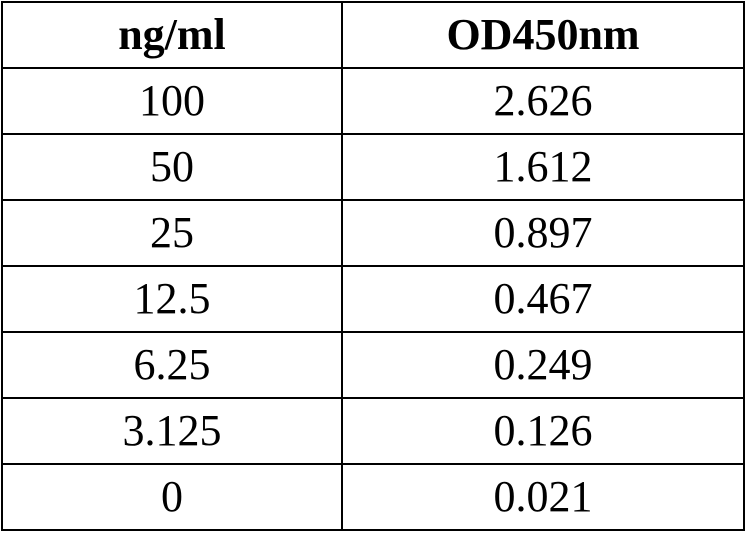  What do you see at coordinates (172, 101) in the screenshot?
I see `table-cell: 100` at bounding box center [172, 101].